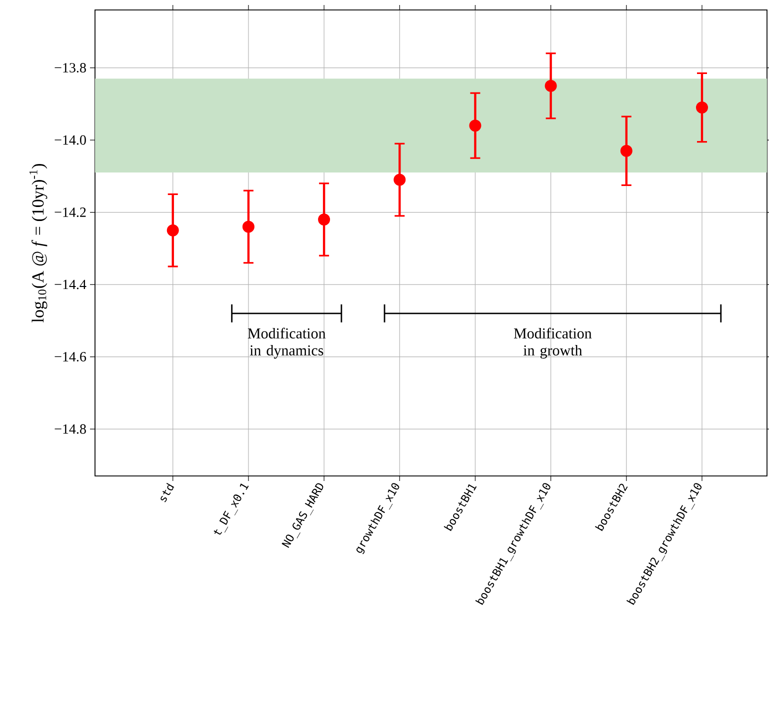  What do you see at coordinates (70, 357) in the screenshot?
I see `y-tick-label: −14.6` at bounding box center [70, 357].